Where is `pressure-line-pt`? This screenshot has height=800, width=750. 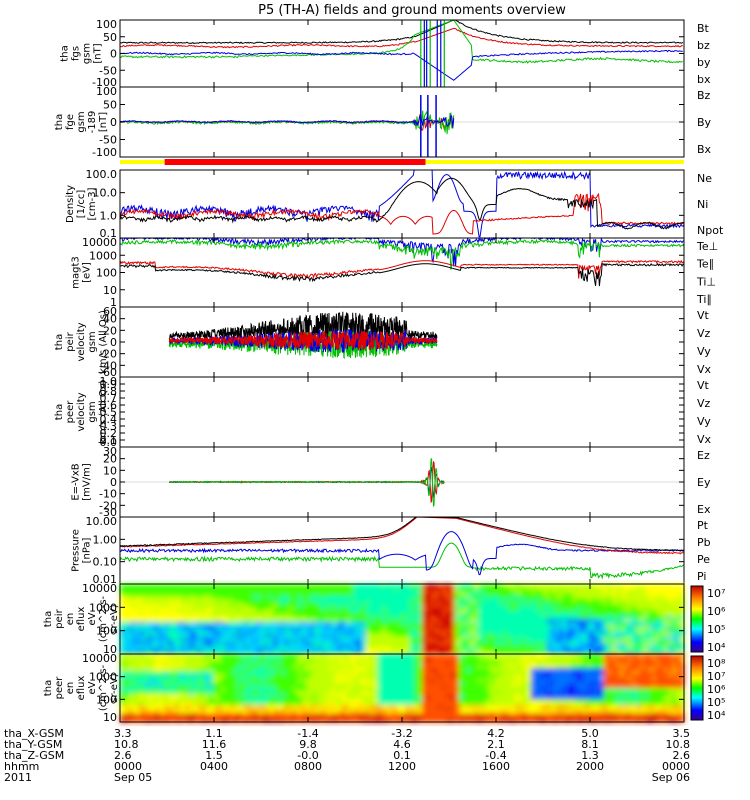
pressure-line-pt is located at coordinates (402, 534).